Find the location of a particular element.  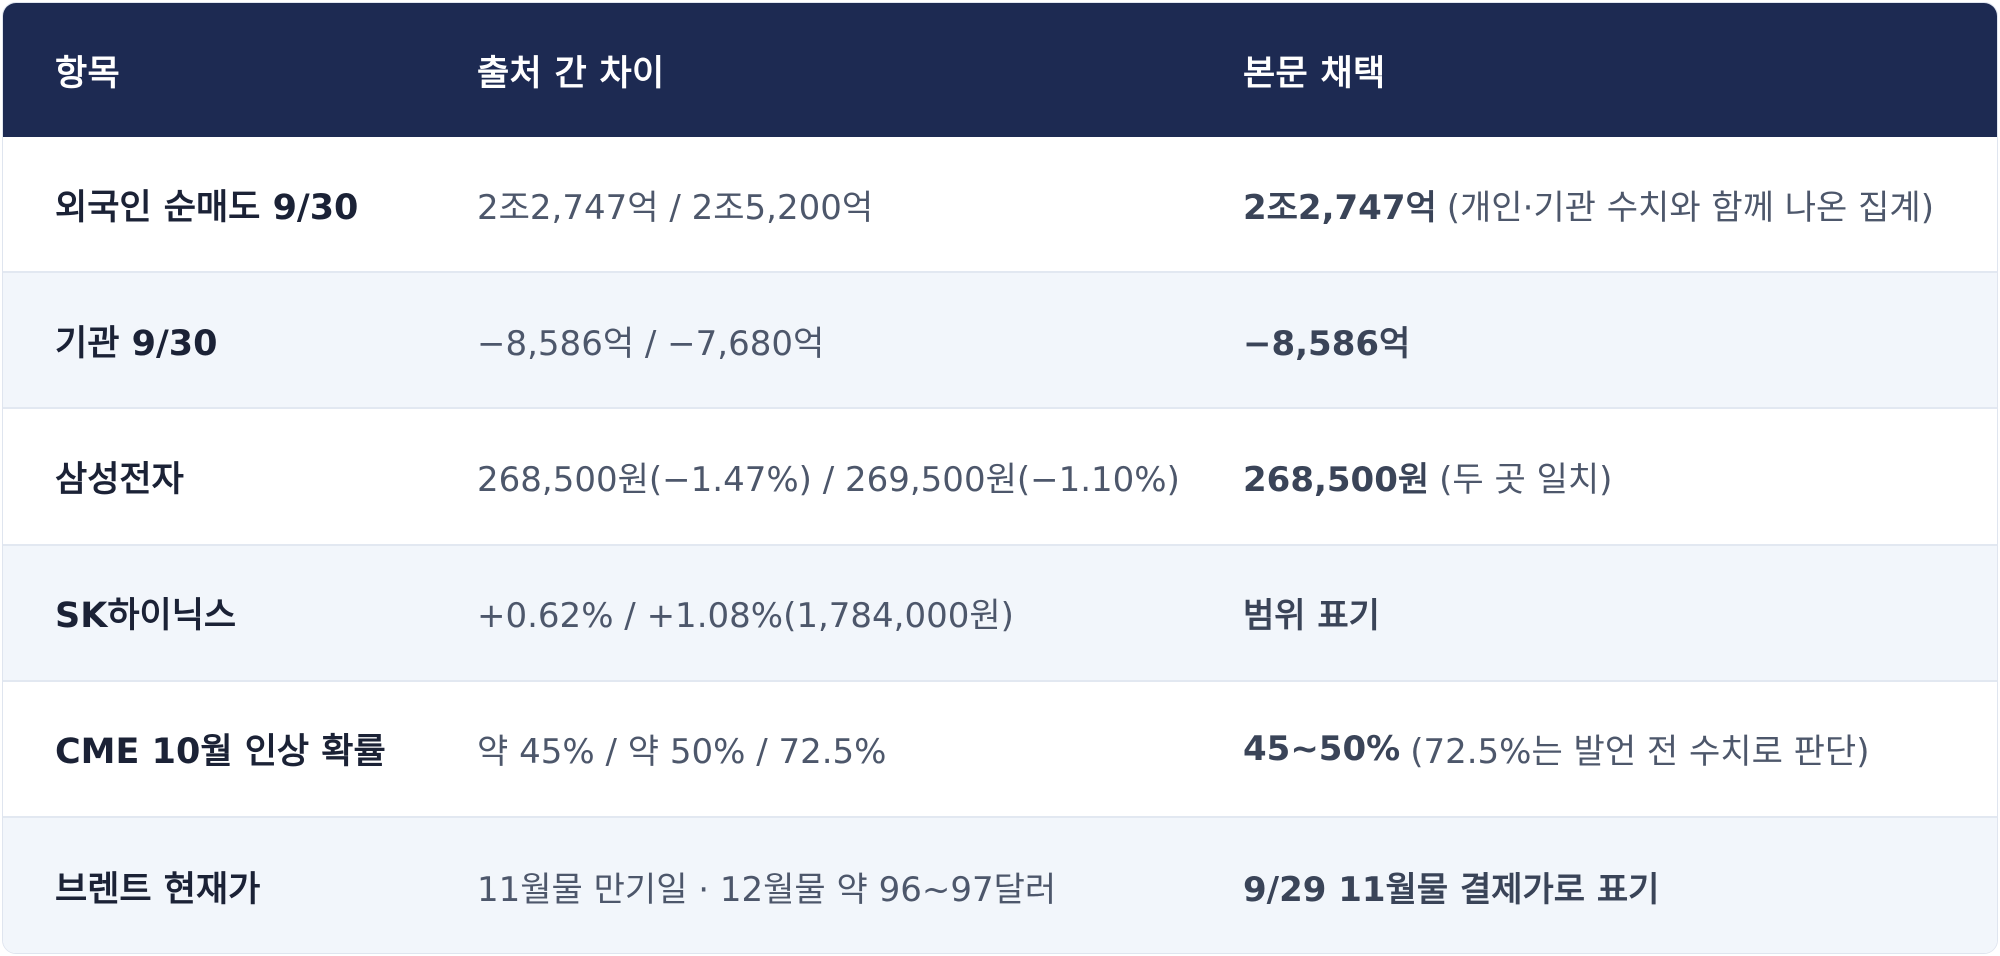

row-source-diff: 11월물 만기일 · 12월물 약 96~97달러 is located at coordinates (767, 889).